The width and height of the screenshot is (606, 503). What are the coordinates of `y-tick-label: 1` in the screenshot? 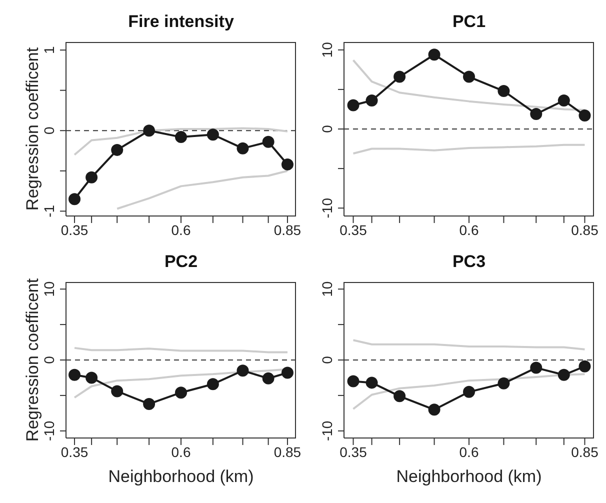 It's located at (49, 50).